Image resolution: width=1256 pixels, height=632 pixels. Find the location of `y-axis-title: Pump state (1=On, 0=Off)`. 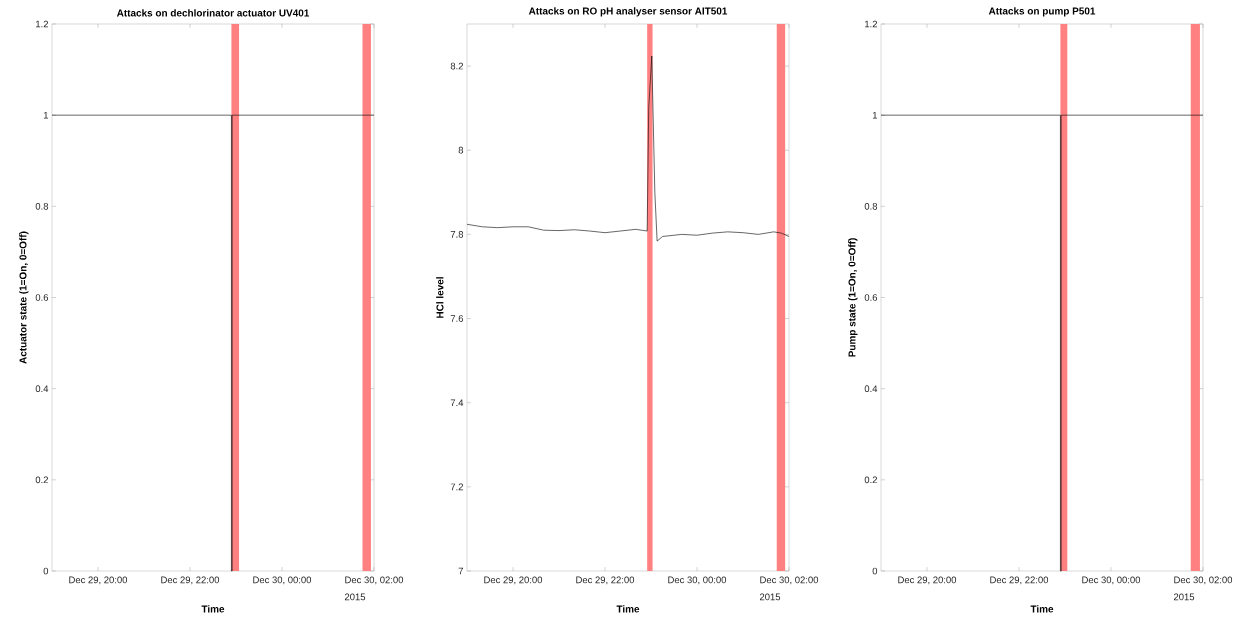

y-axis-title: Pump state (1=On, 0=Off) is located at coordinates (853, 297).